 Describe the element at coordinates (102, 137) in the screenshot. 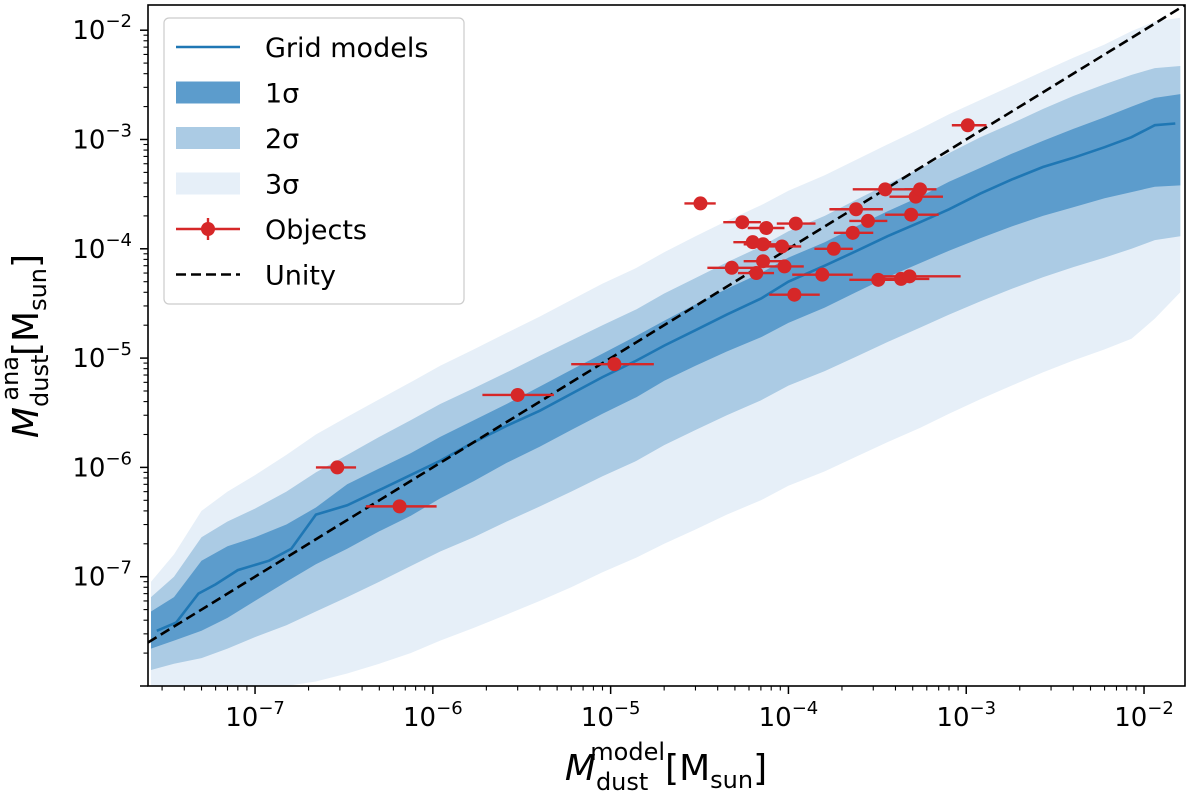

I see `y-tick-label: 10⁻³` at that location.